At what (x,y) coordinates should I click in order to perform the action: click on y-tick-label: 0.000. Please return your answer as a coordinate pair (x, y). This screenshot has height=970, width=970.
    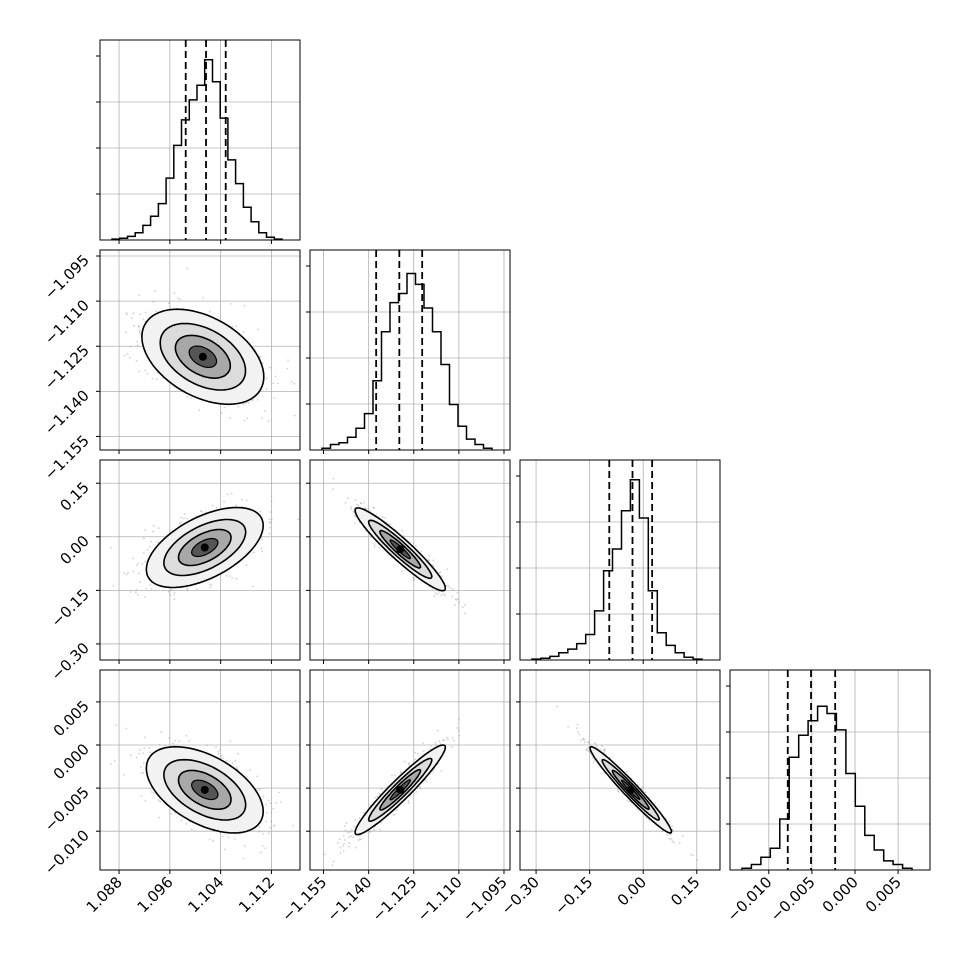
    Looking at the image, I should click on (71, 761).